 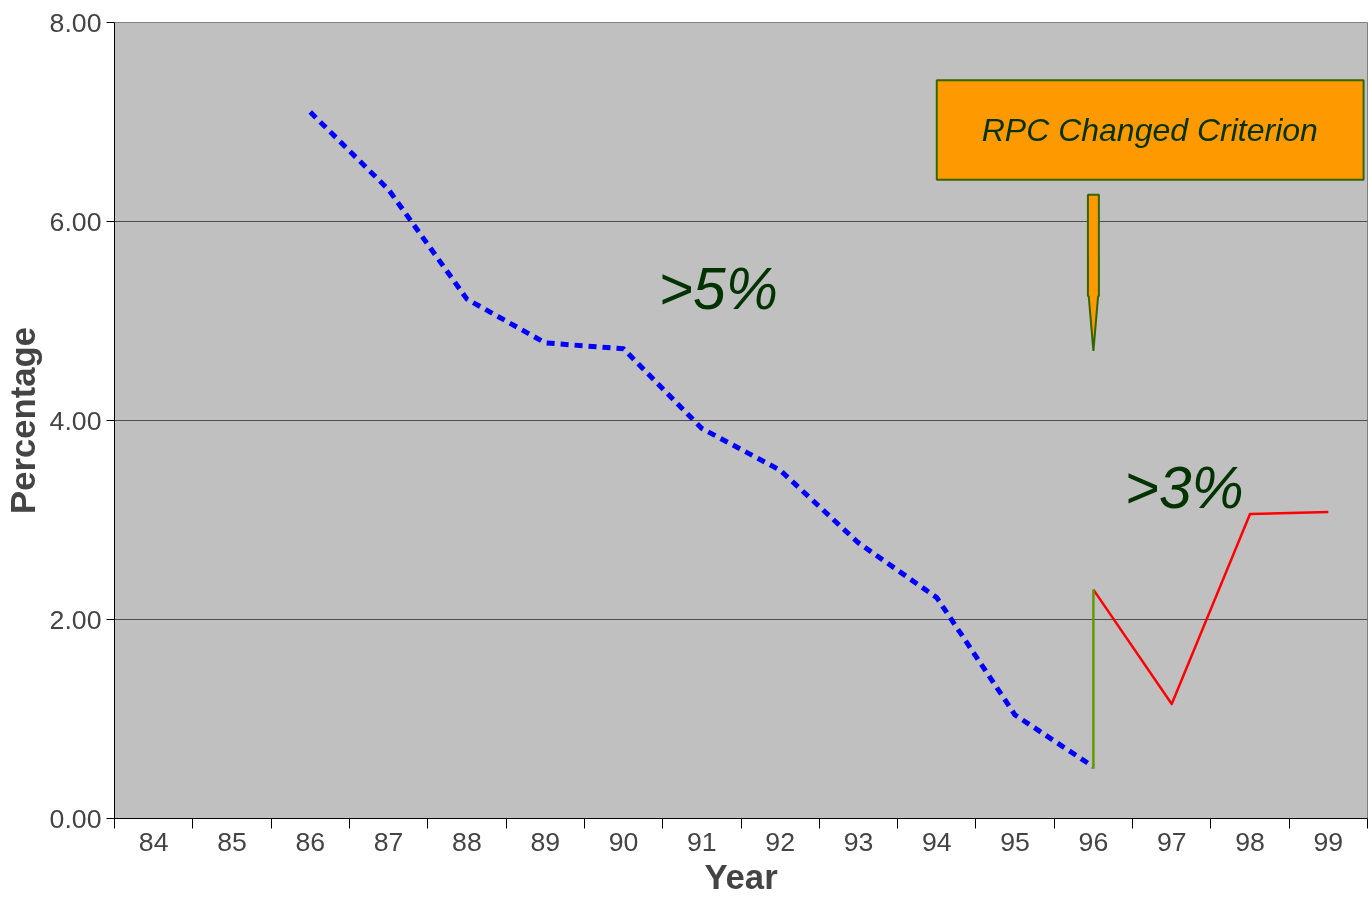 I want to click on line-series, so click(x=1211, y=608).